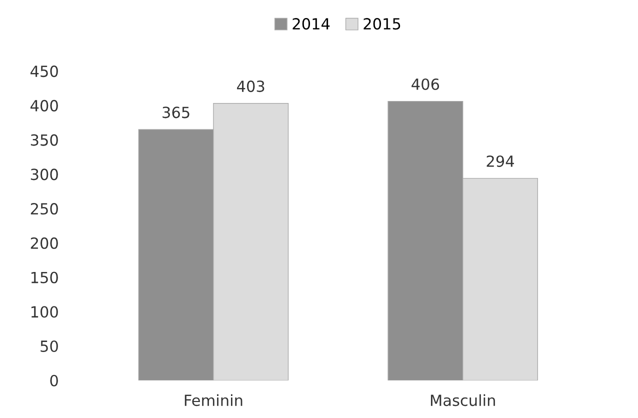 Image resolution: width=638 pixels, height=418 pixels. What do you see at coordinates (426, 84) in the screenshot?
I see `data-label: 406` at bounding box center [426, 84].